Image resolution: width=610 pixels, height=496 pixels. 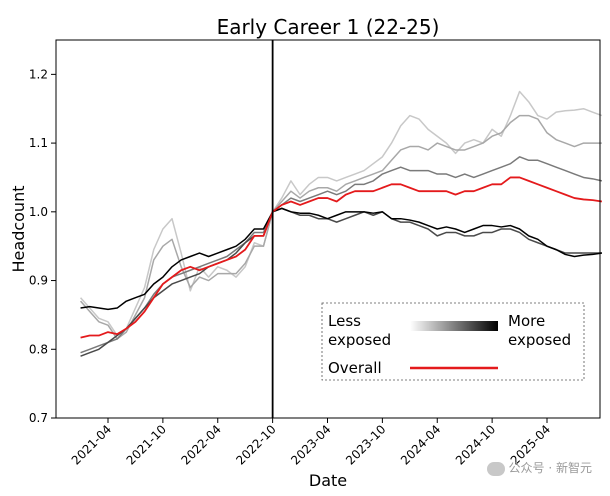 What do you see at coordinates (255, 444) in the screenshot?
I see `x-tick-label: 2022-10` at bounding box center [255, 444].